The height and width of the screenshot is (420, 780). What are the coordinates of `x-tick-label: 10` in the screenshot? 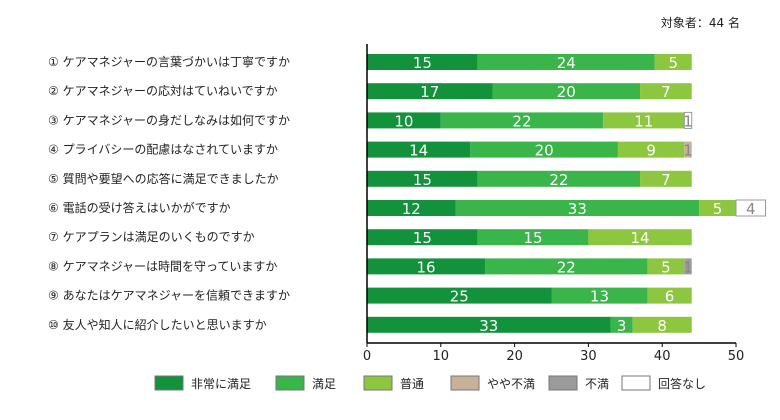 It's located at (441, 356).